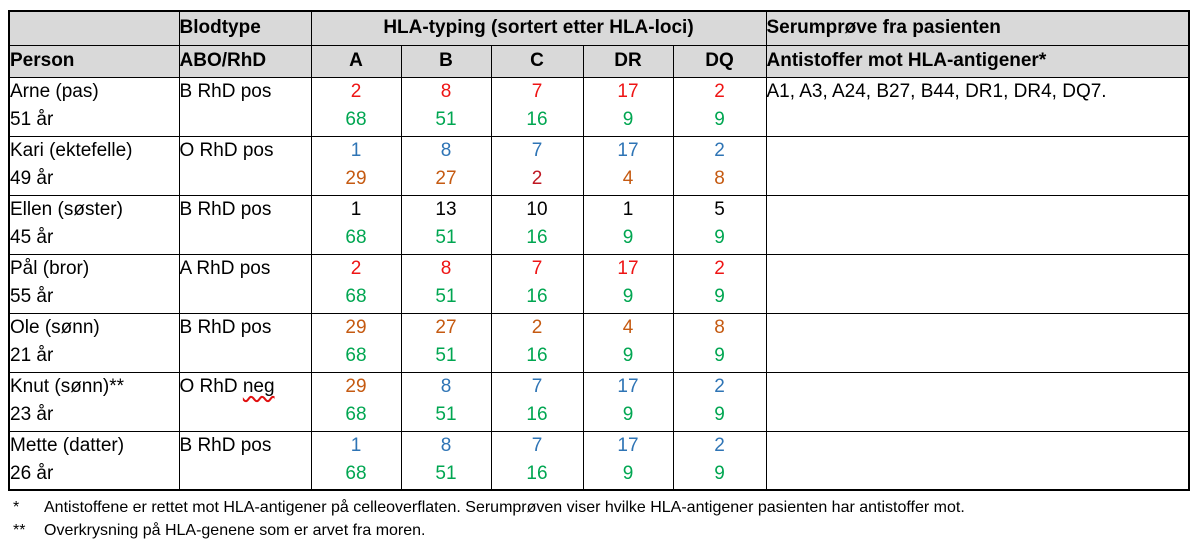 The width and height of the screenshot is (1197, 547). I want to click on person-age: 21 år, so click(32, 355).